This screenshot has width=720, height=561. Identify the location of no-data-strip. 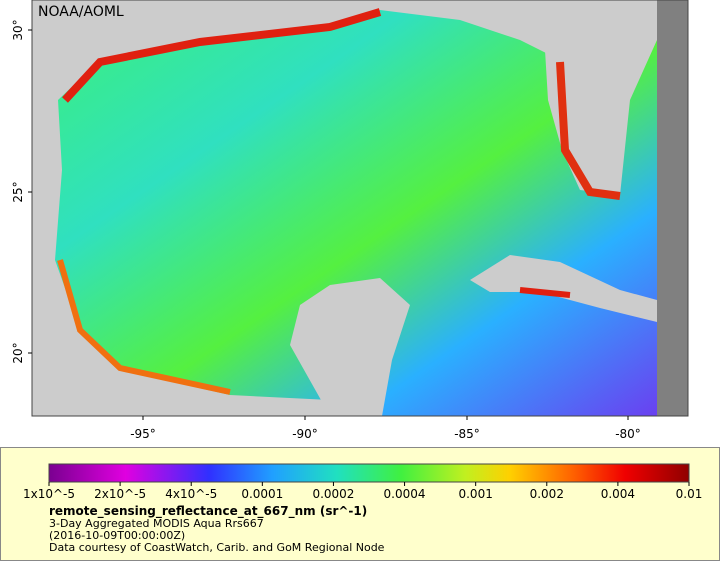
(672, 208).